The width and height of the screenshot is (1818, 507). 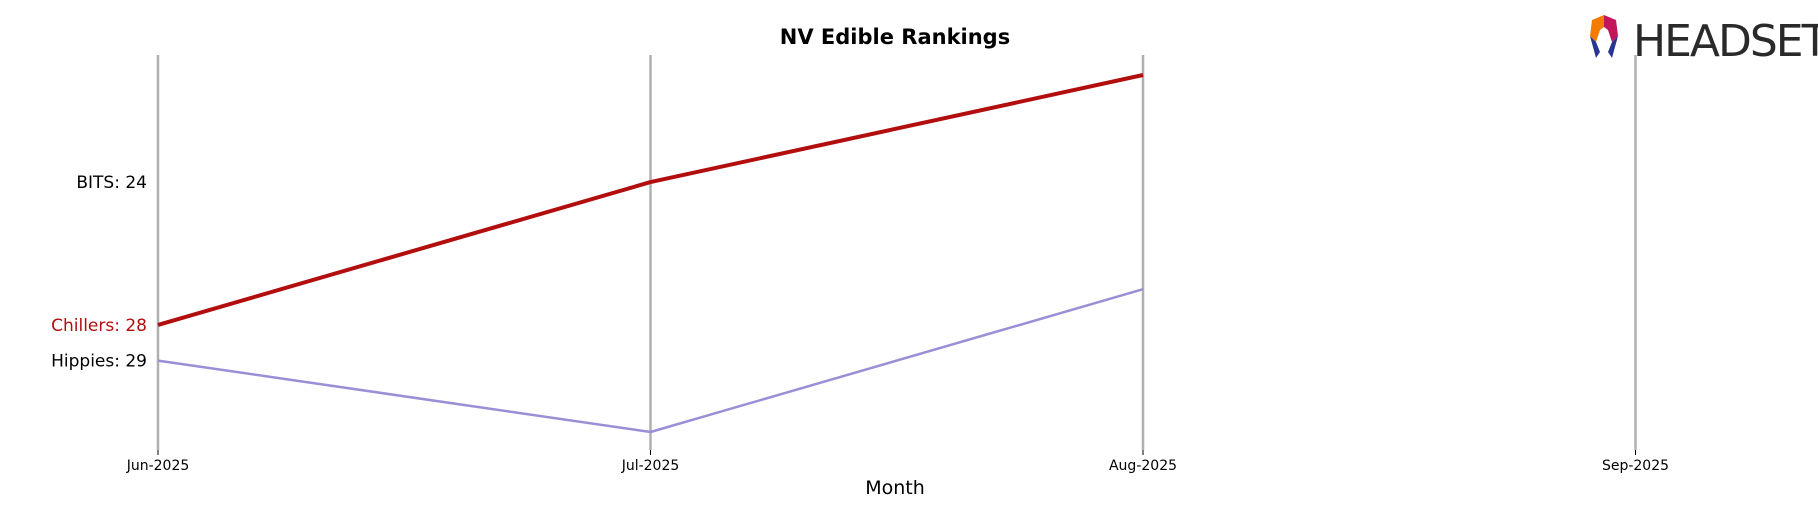 What do you see at coordinates (99, 326) in the screenshot?
I see `rank-label: Chillers: 28` at bounding box center [99, 326].